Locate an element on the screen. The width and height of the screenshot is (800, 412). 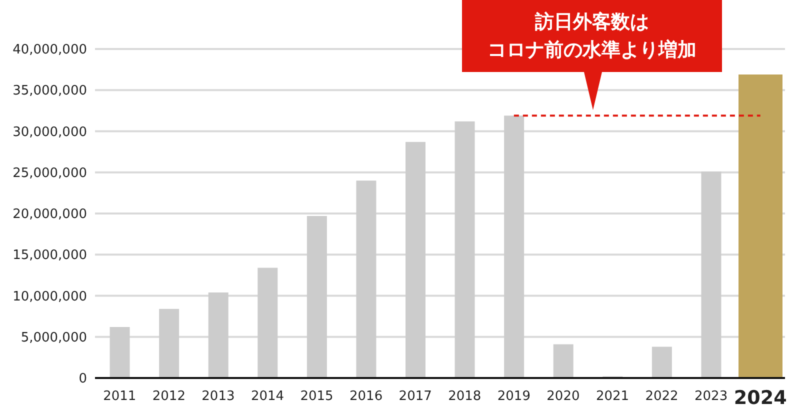
y-tick-label: 30,000,000 is located at coordinates (49, 132).